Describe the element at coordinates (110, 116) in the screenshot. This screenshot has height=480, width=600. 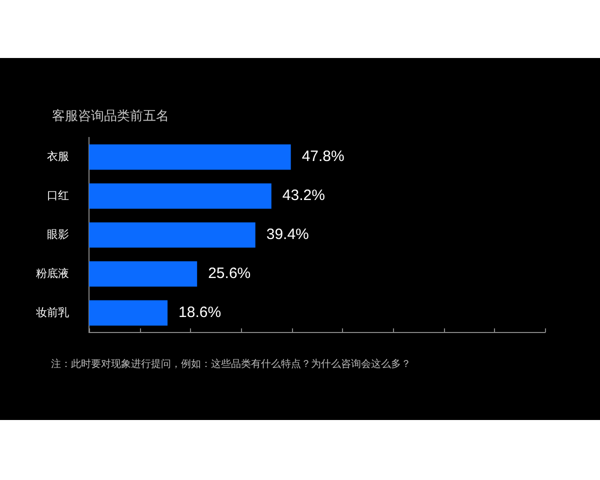
I see `chart-title: 客服咨询品类前五名` at that location.